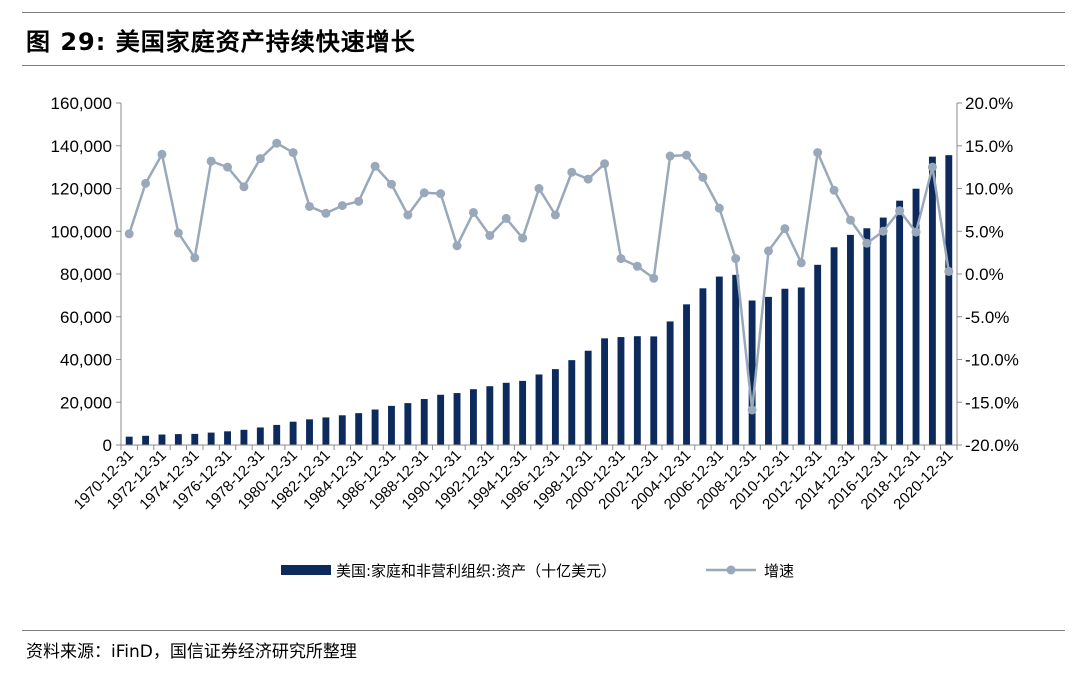 This screenshot has width=1080, height=676. What do you see at coordinates (989, 189) in the screenshot?
I see `y-right-tick-label: 10.0%` at bounding box center [989, 189].